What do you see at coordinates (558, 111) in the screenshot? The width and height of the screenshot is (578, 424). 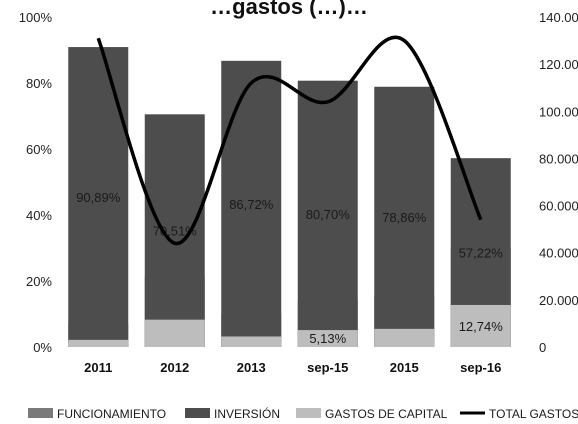 I see `right-tick-label: 100.000` at bounding box center [558, 111].